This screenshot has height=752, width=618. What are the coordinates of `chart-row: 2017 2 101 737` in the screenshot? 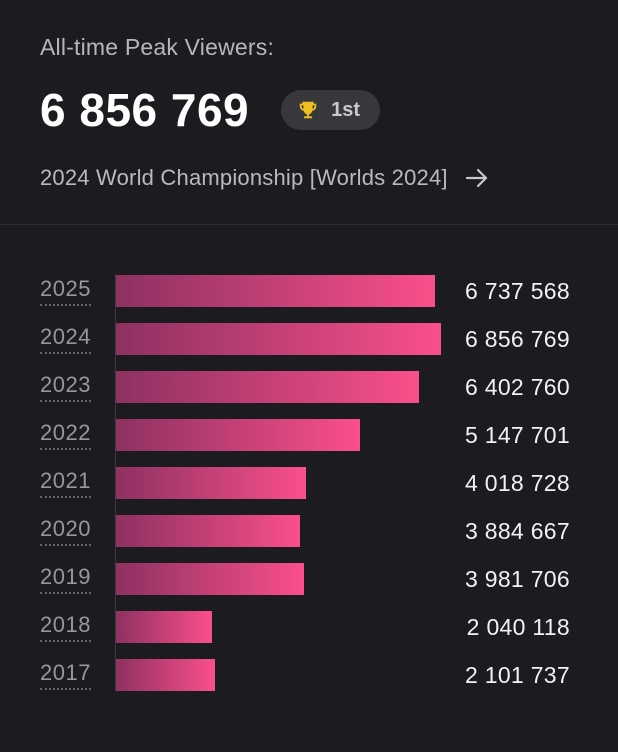 It's located at (305, 675).